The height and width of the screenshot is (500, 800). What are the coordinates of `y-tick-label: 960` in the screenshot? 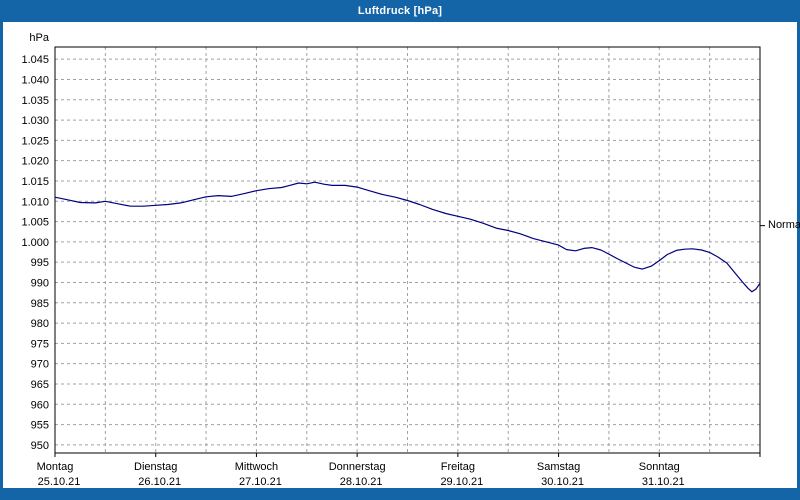 It's located at (40, 405).